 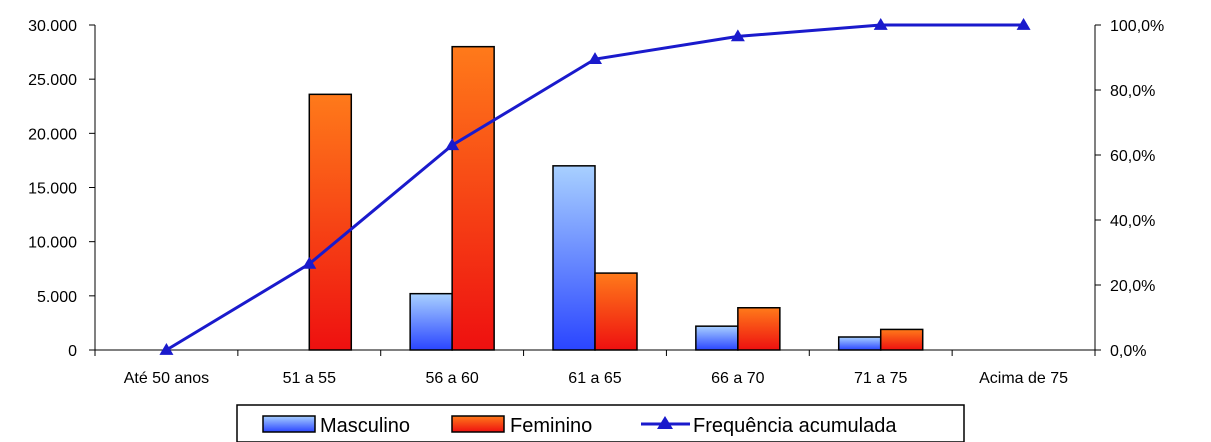 What do you see at coordinates (478, 424) in the screenshot?
I see `legend-swatch-feminino` at bounding box center [478, 424].